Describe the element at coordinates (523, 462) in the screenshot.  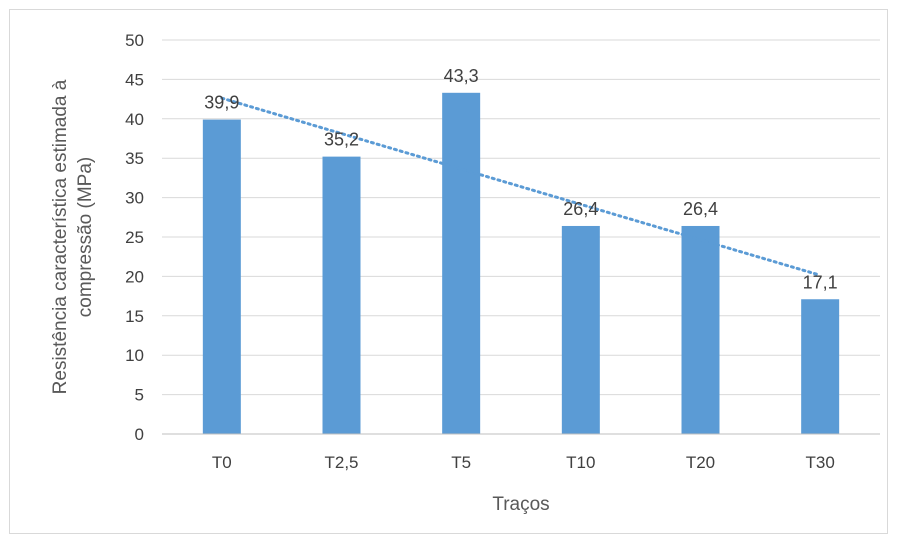
I see `x-axis-ticks: T0 T2,5 T5 T10 T20 T30` at that location.